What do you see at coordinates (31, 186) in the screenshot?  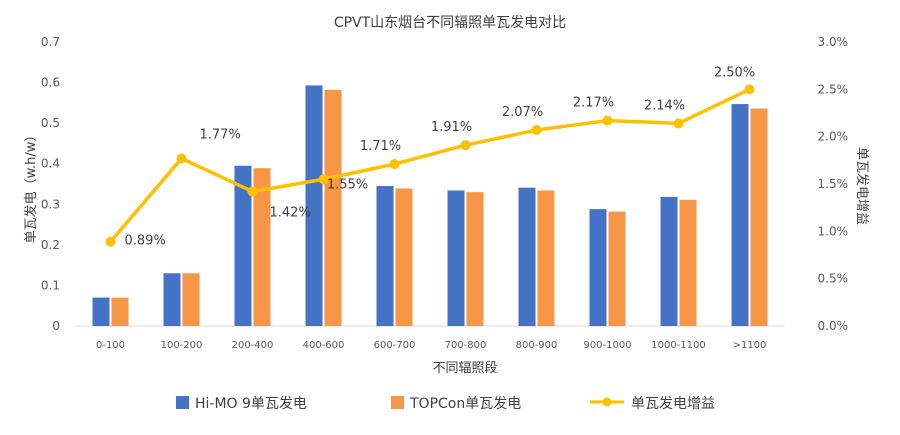 I see `y-axis-label: 单瓦发电（w.h/w）` at bounding box center [31, 186].